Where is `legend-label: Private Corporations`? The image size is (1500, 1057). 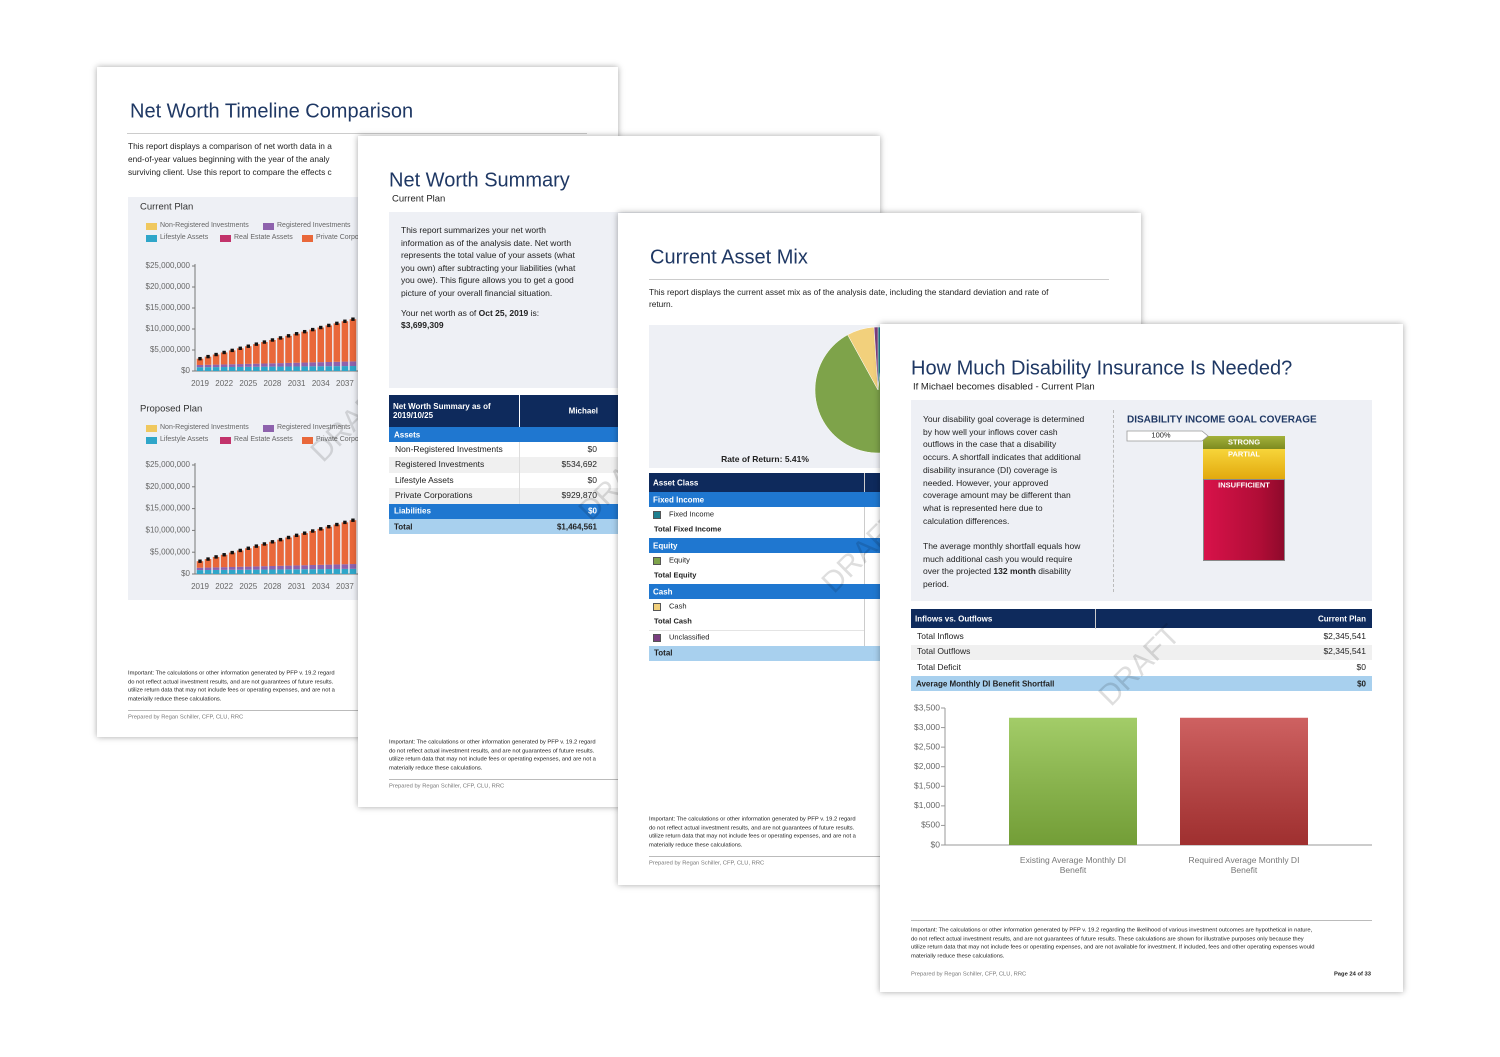 legend-label: Private Corporations is located at coordinates (348, 439).